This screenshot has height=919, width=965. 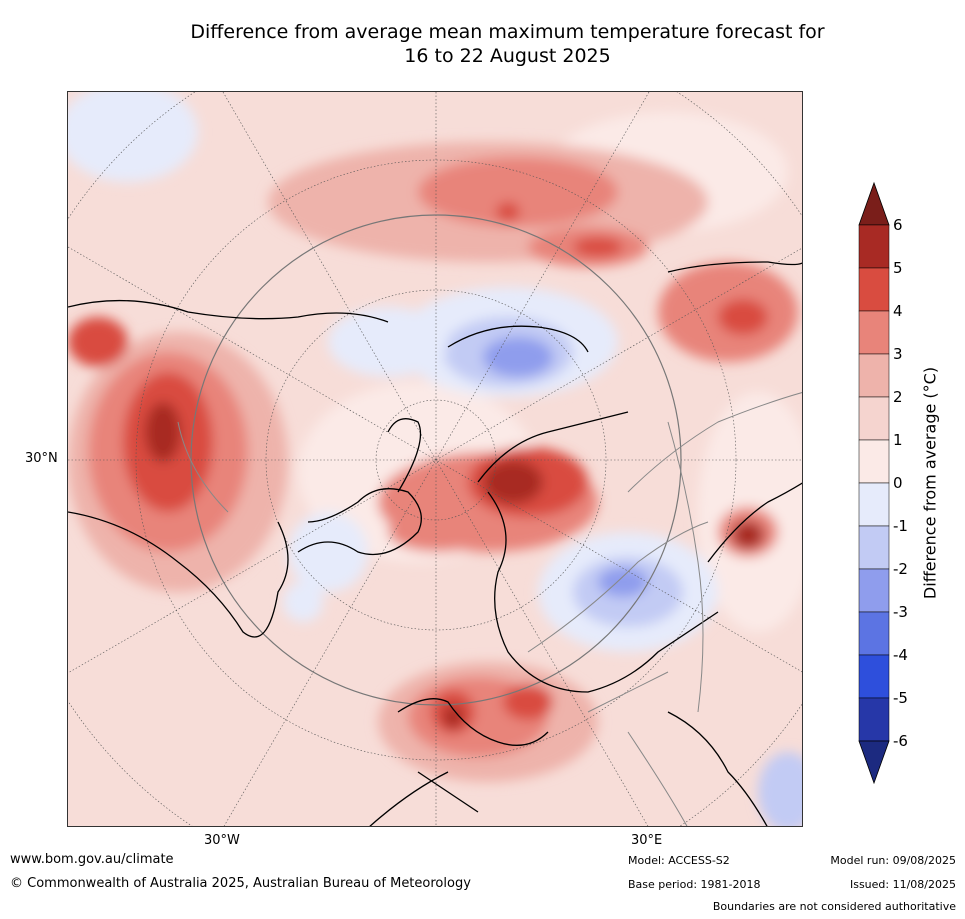 I want to click on colorbar-tick-label: 5, so click(x=898, y=268).